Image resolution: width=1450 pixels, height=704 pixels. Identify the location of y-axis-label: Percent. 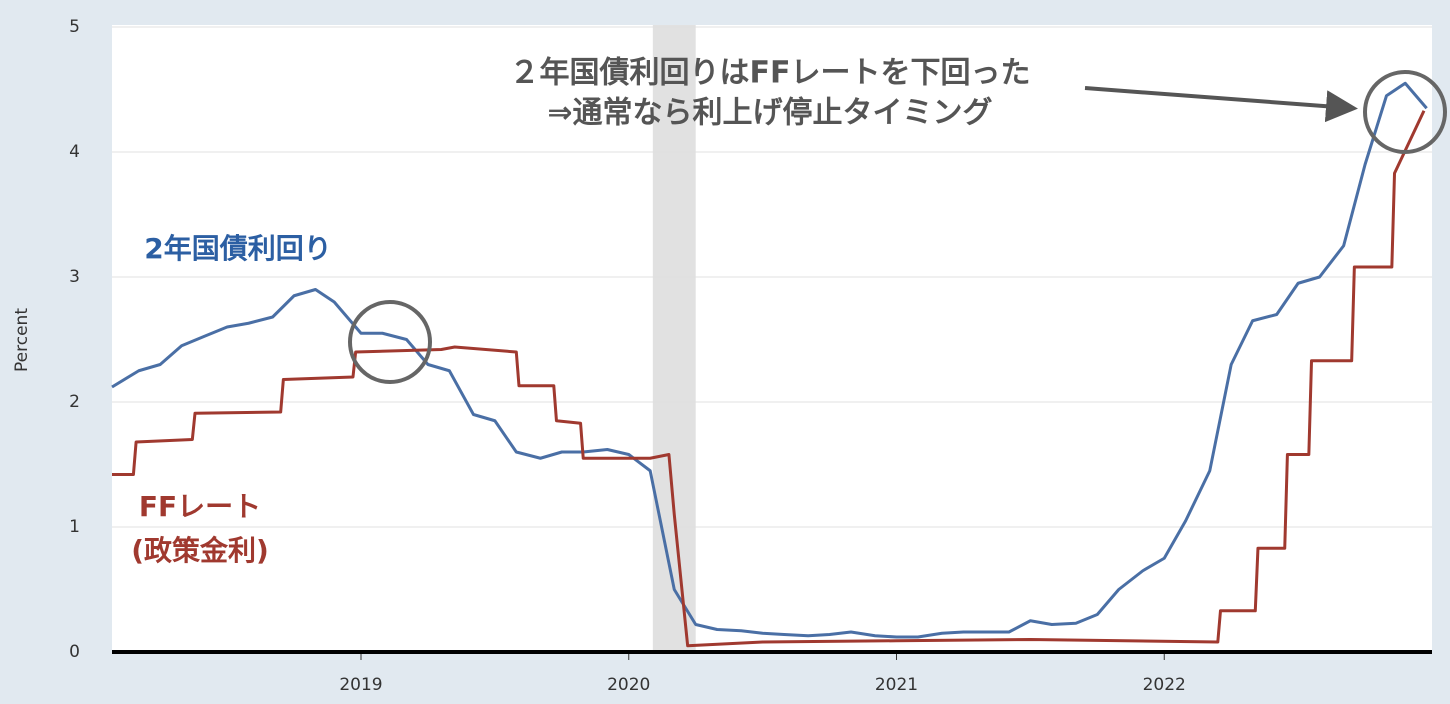
(22, 340).